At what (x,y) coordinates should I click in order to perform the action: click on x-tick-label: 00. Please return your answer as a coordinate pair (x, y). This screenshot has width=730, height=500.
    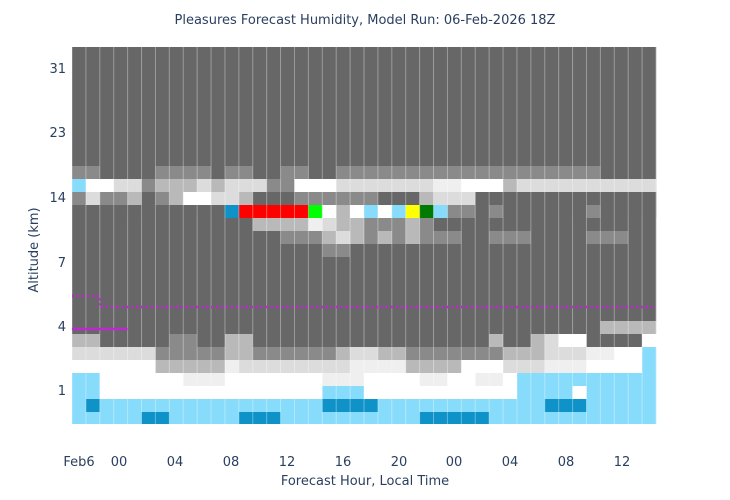
    Looking at the image, I should click on (454, 462).